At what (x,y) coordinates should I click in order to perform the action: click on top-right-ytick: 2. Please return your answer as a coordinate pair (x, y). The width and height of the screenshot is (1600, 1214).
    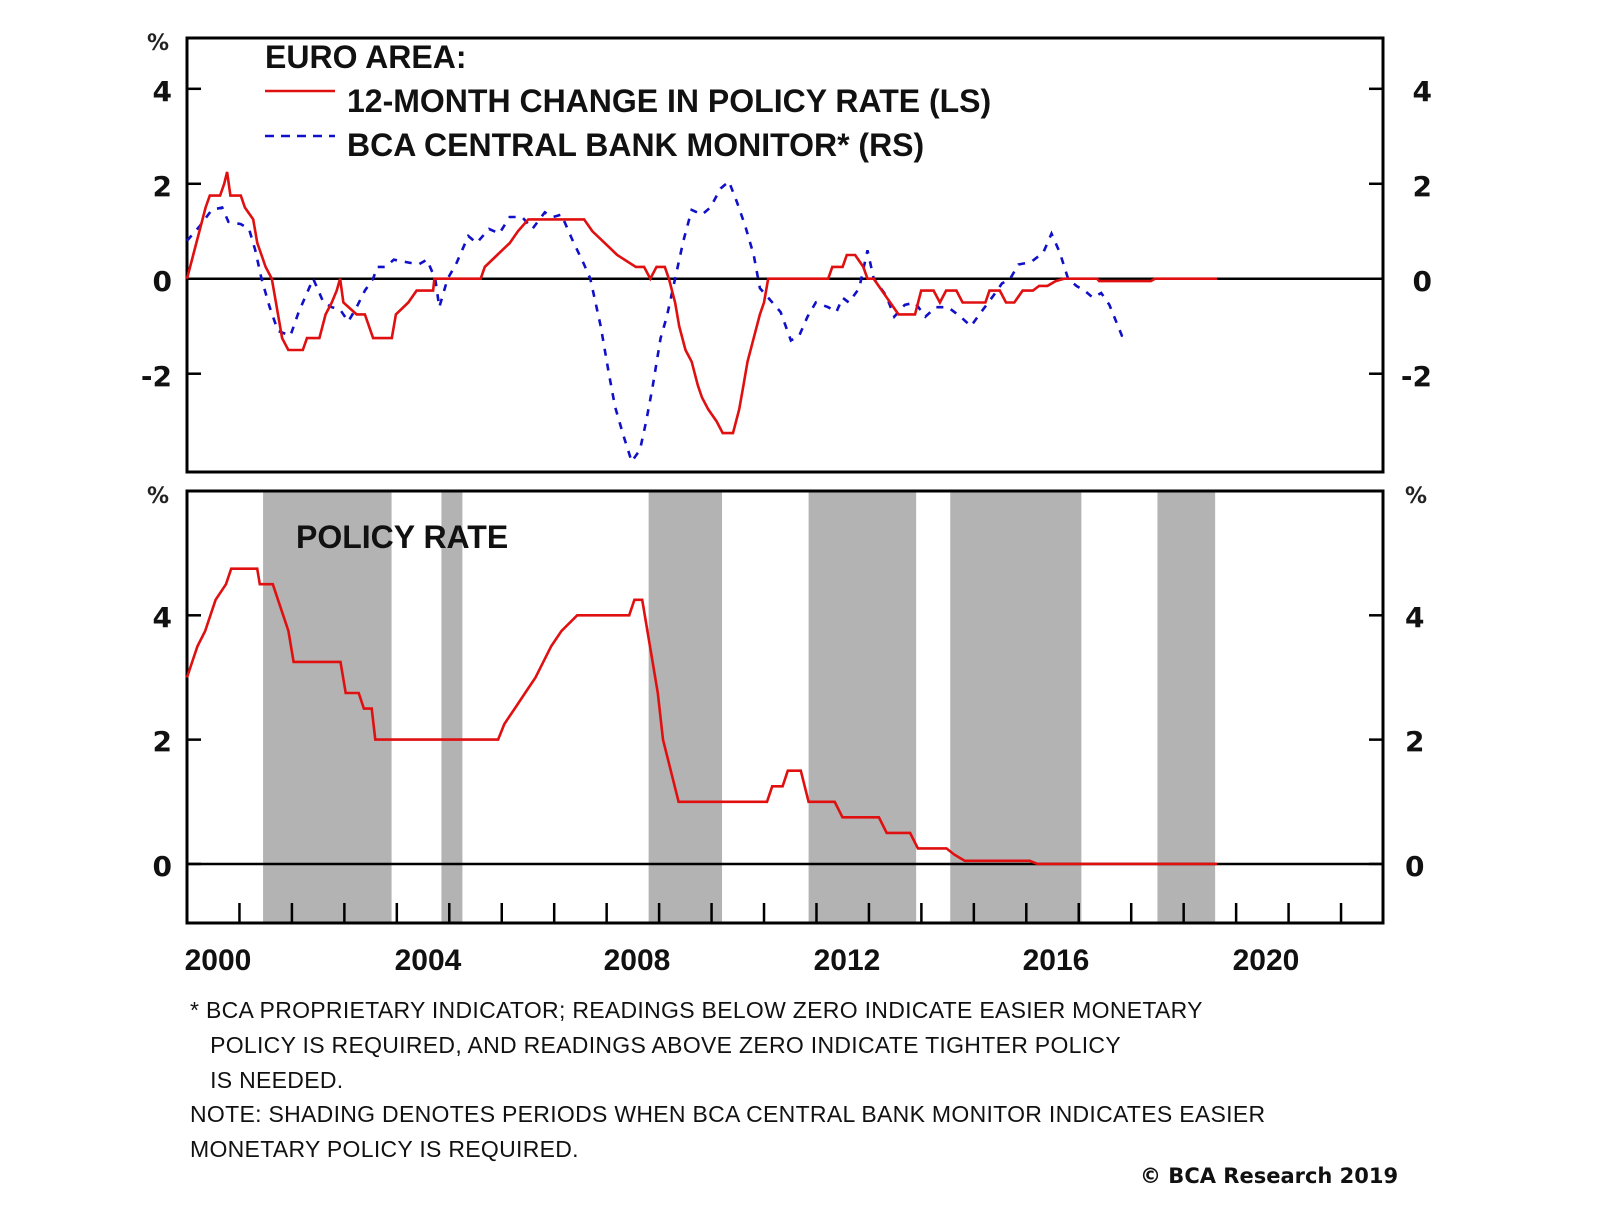
    Looking at the image, I should click on (1422, 186).